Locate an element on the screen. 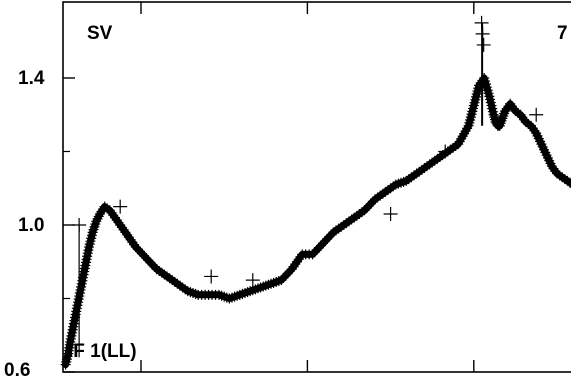 The height and width of the screenshot is (383, 571). y-tick-label-2: 1.4 is located at coordinates (31, 78).